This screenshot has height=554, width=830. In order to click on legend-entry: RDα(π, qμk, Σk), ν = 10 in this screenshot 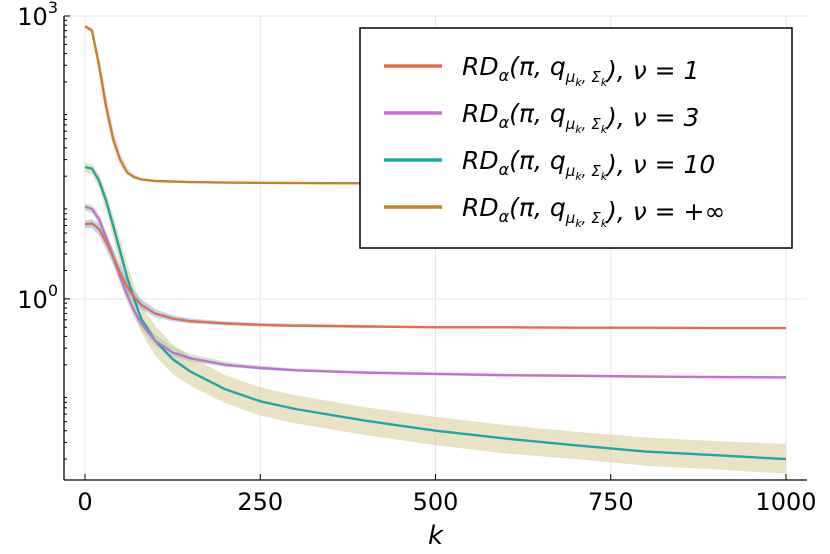, I will do `click(588, 164)`.